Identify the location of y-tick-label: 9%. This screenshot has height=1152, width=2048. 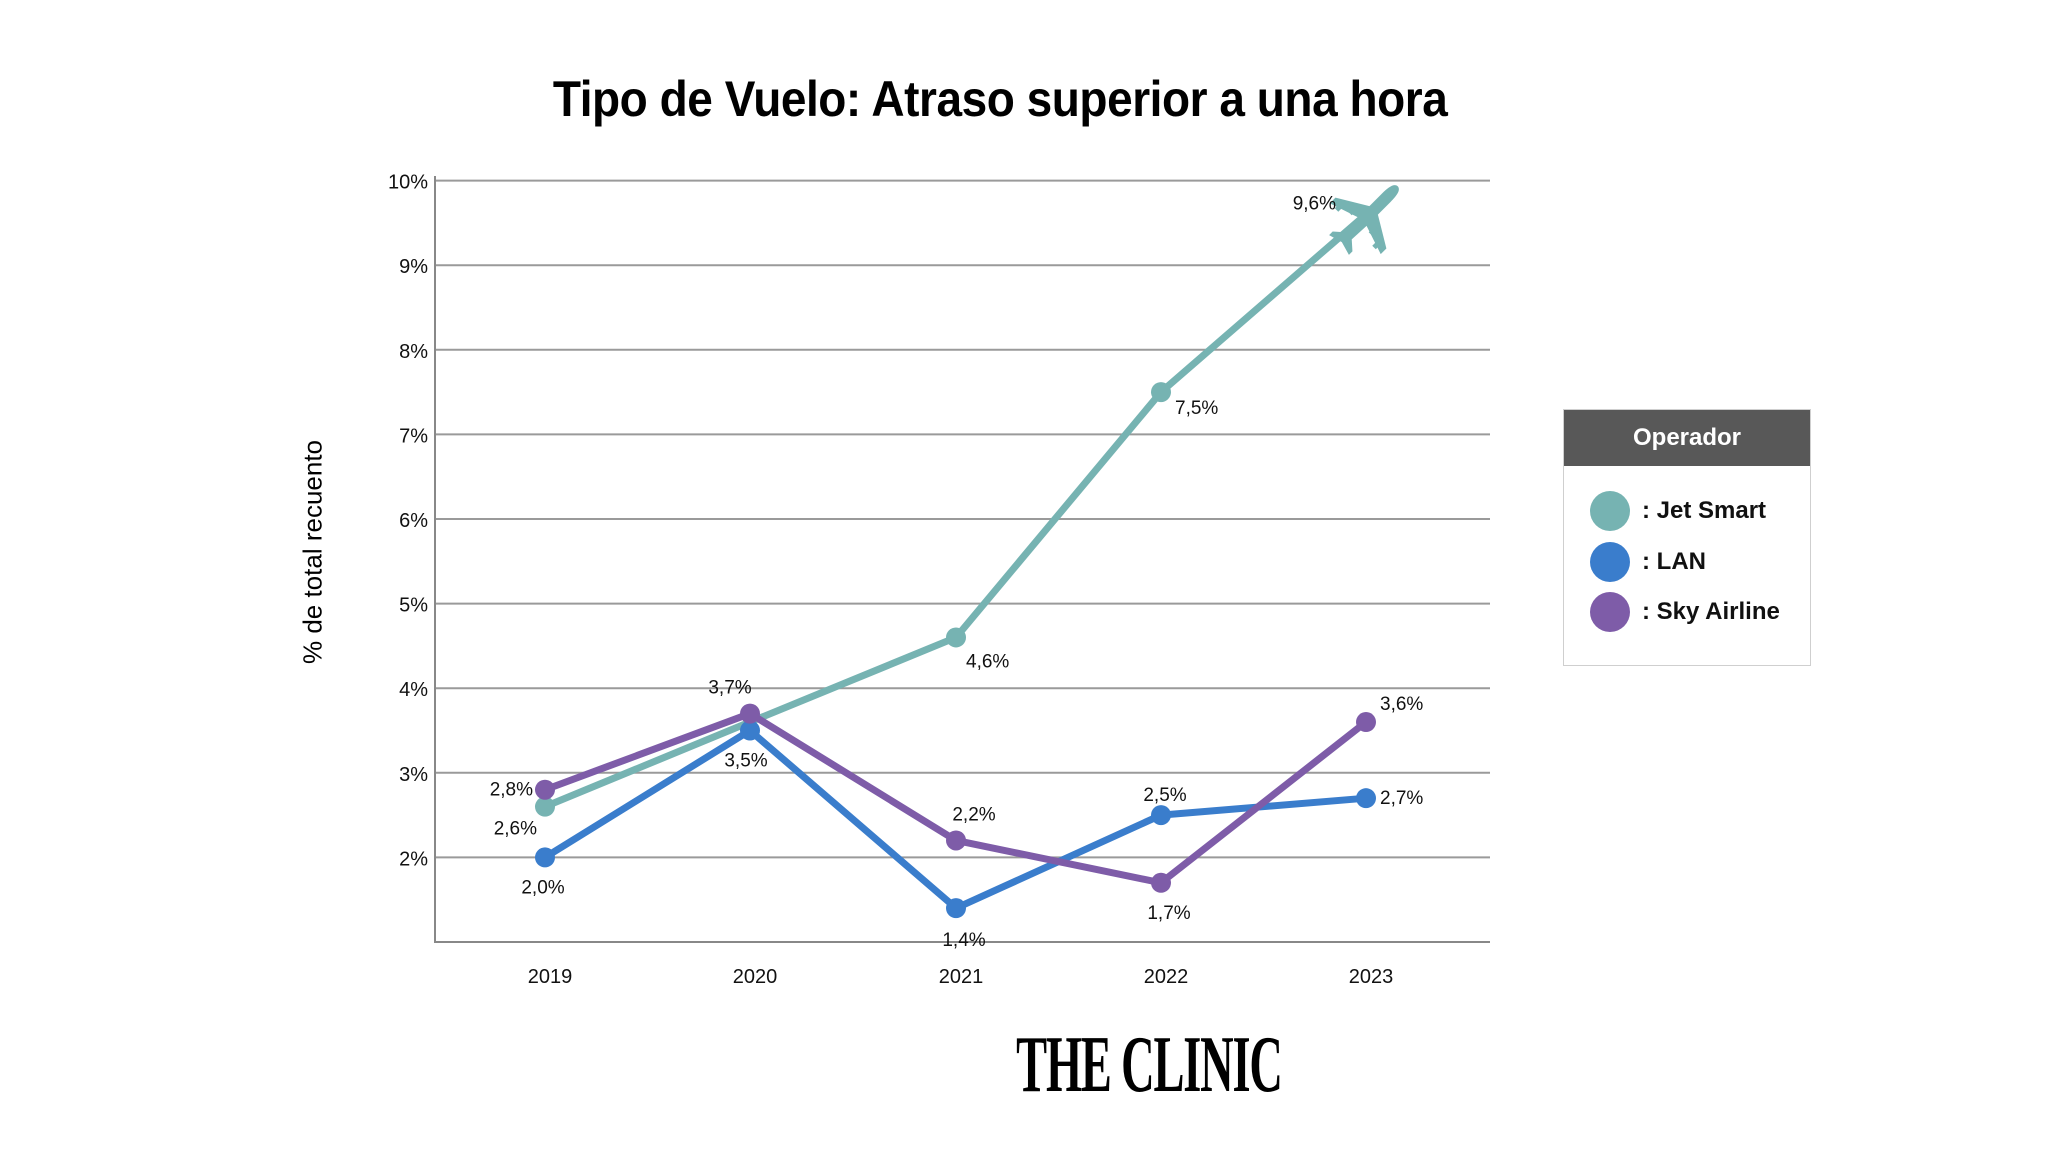
(413, 267).